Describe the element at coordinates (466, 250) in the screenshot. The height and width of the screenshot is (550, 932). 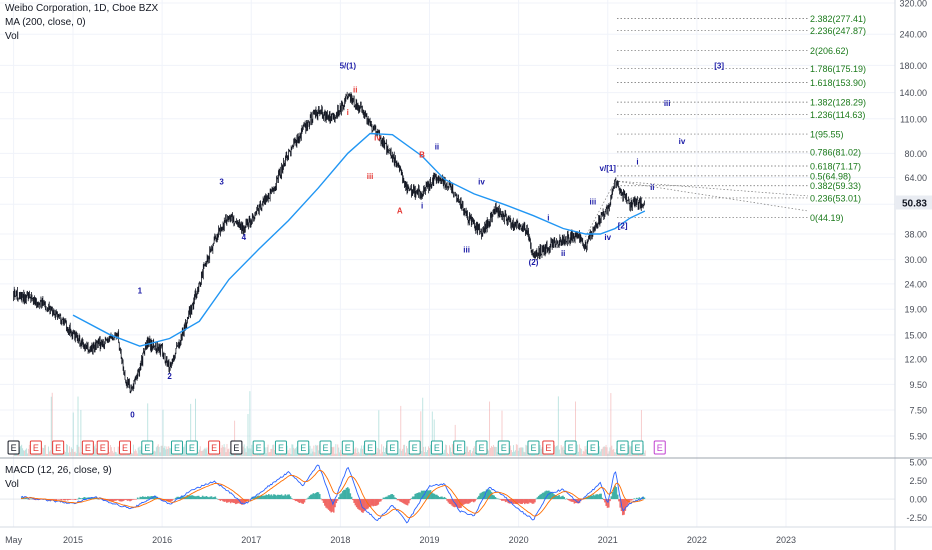
I see `wave-label: iii` at that location.